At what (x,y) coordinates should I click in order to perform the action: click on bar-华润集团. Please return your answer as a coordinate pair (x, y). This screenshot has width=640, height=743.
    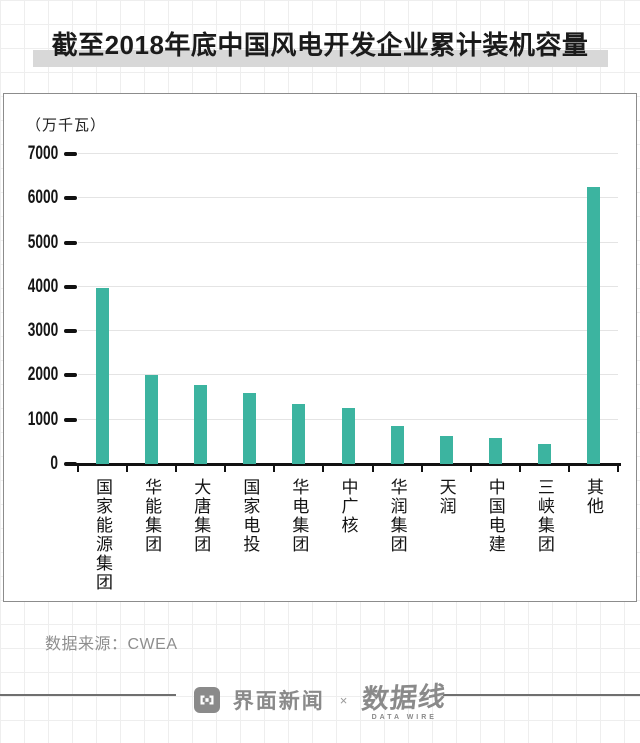
    Looking at the image, I should click on (397, 445).